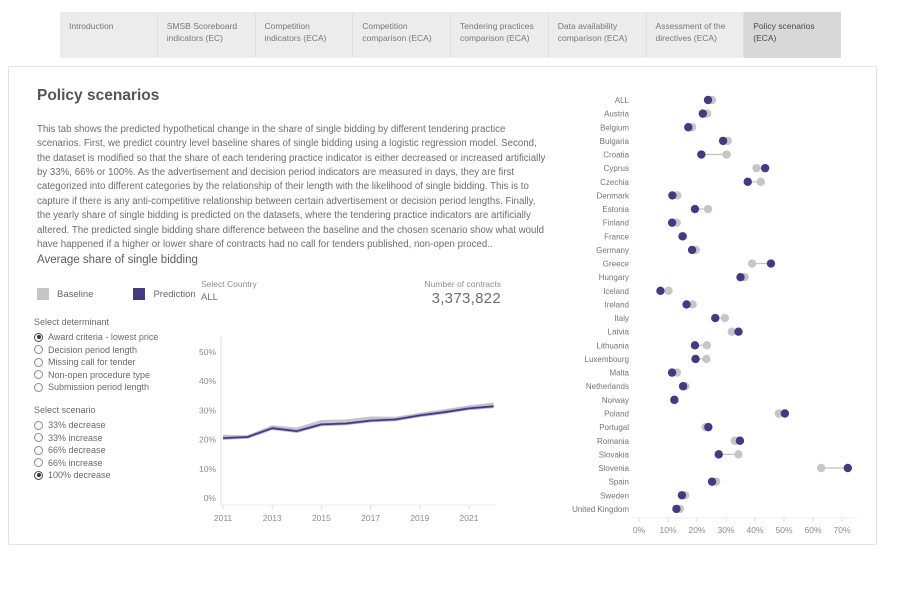 The height and width of the screenshot is (613, 900). Describe the element at coordinates (96, 337) in the screenshot. I see `determinant-option-award-criteria-lowest-price: Award criteria - lowest price` at that location.